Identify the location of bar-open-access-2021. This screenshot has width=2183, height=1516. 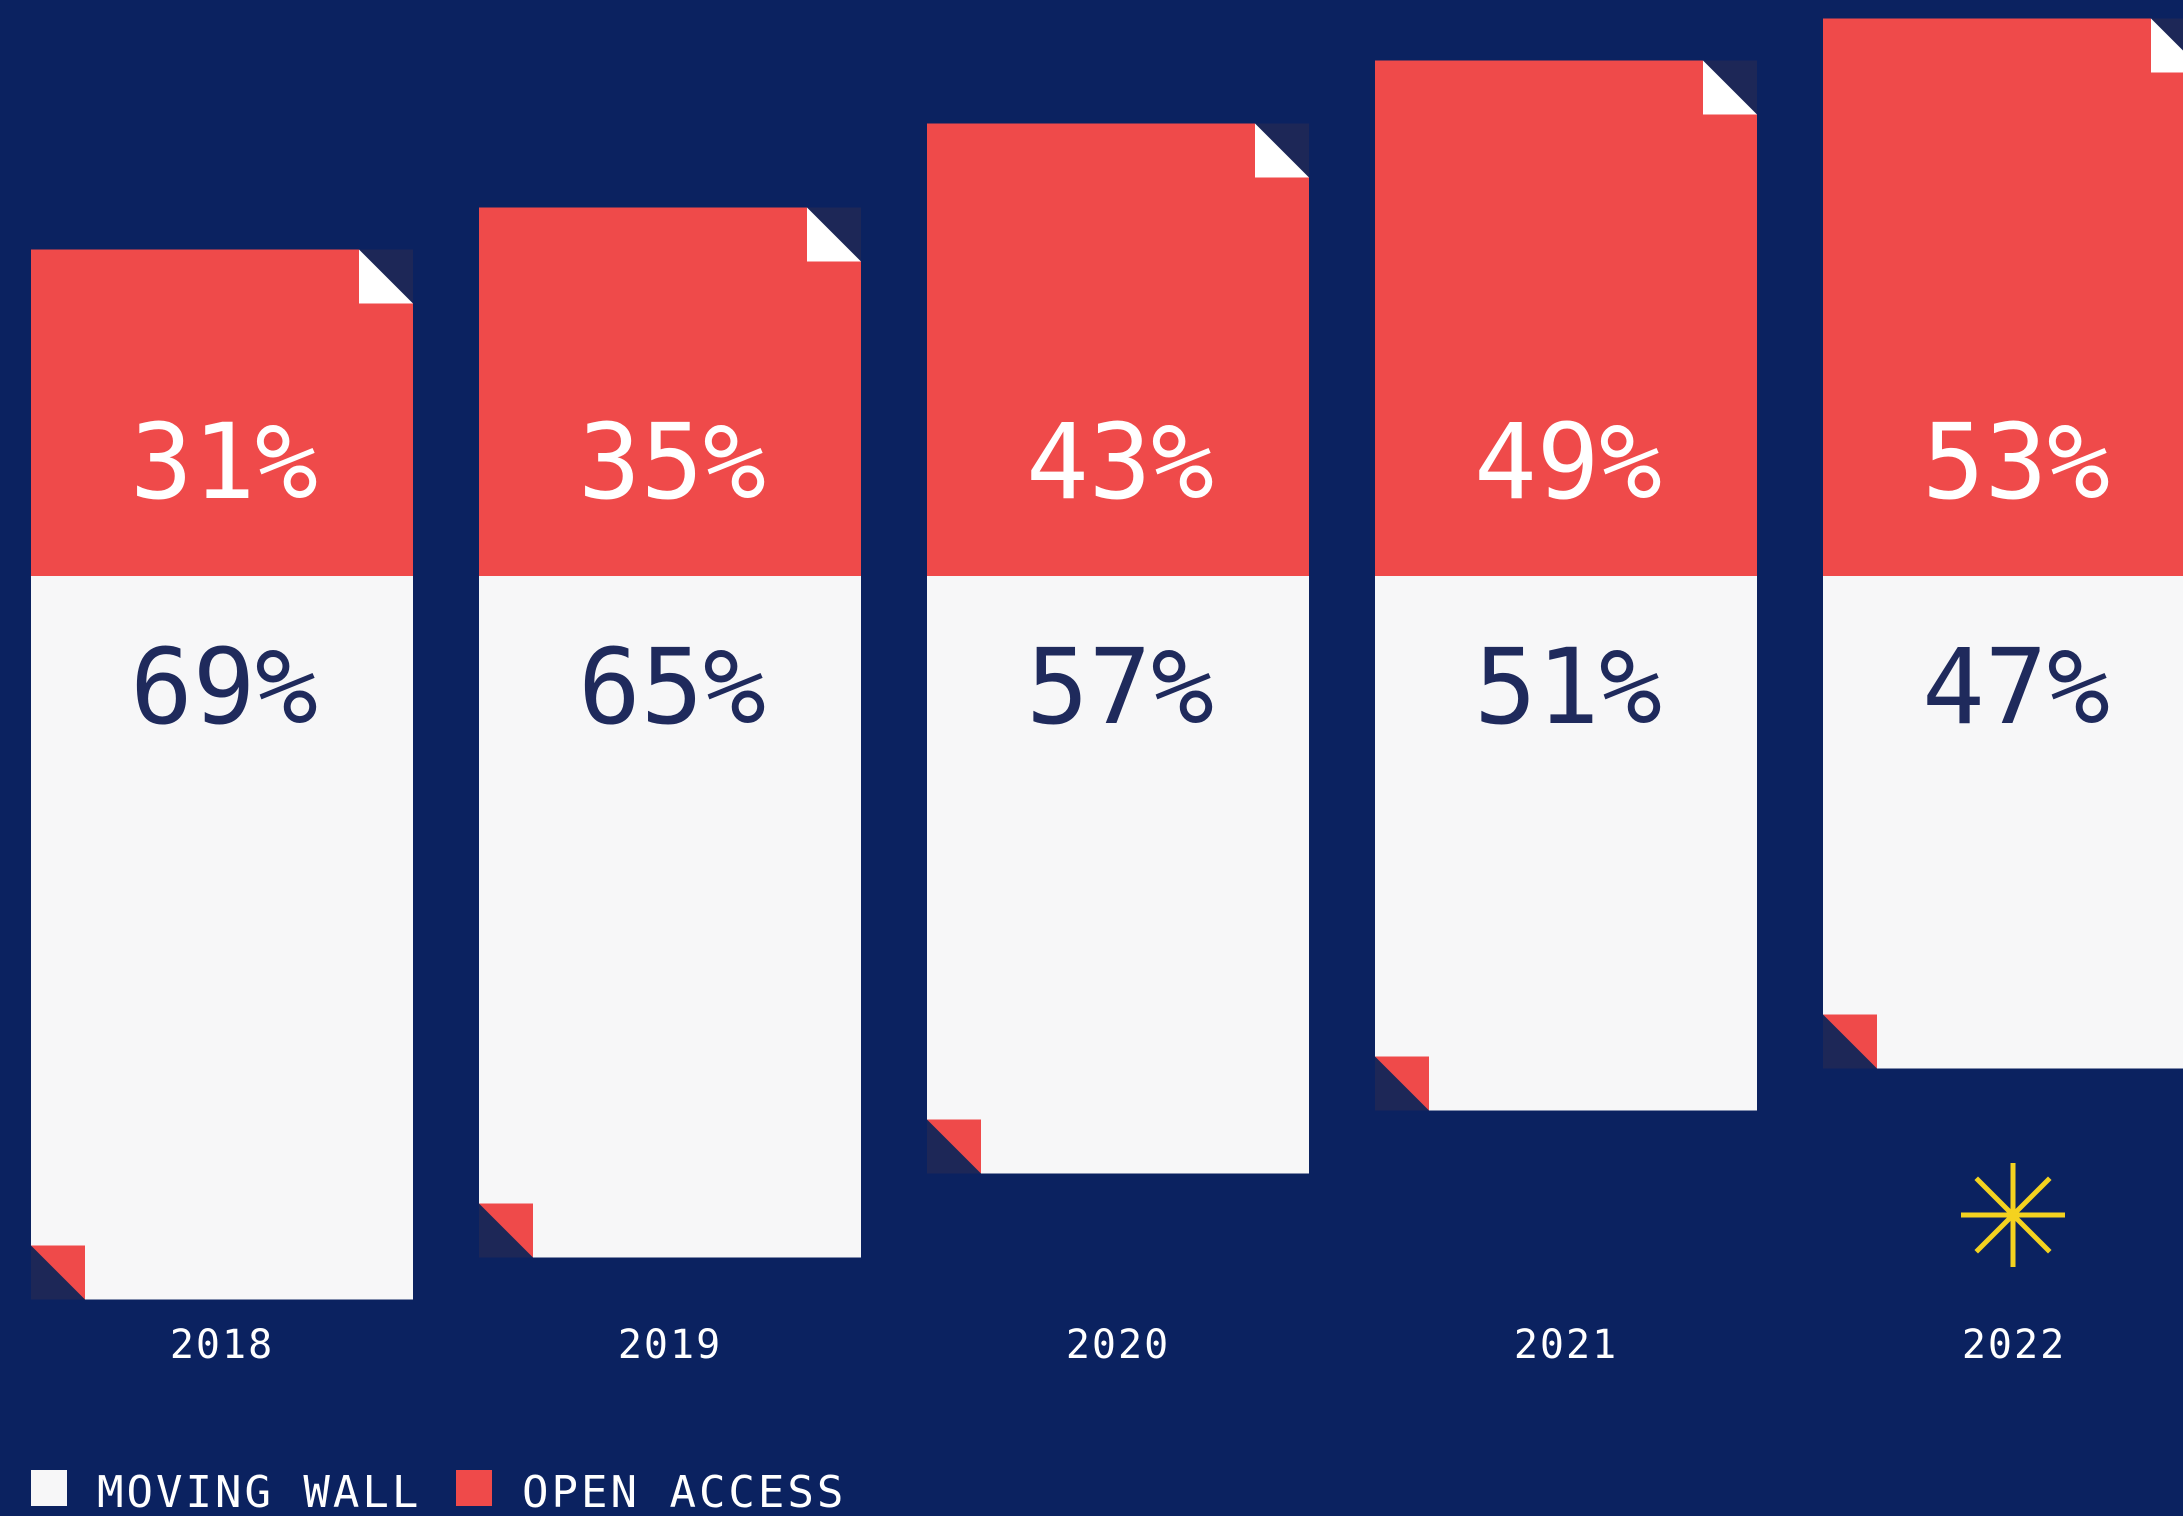
(1566, 318).